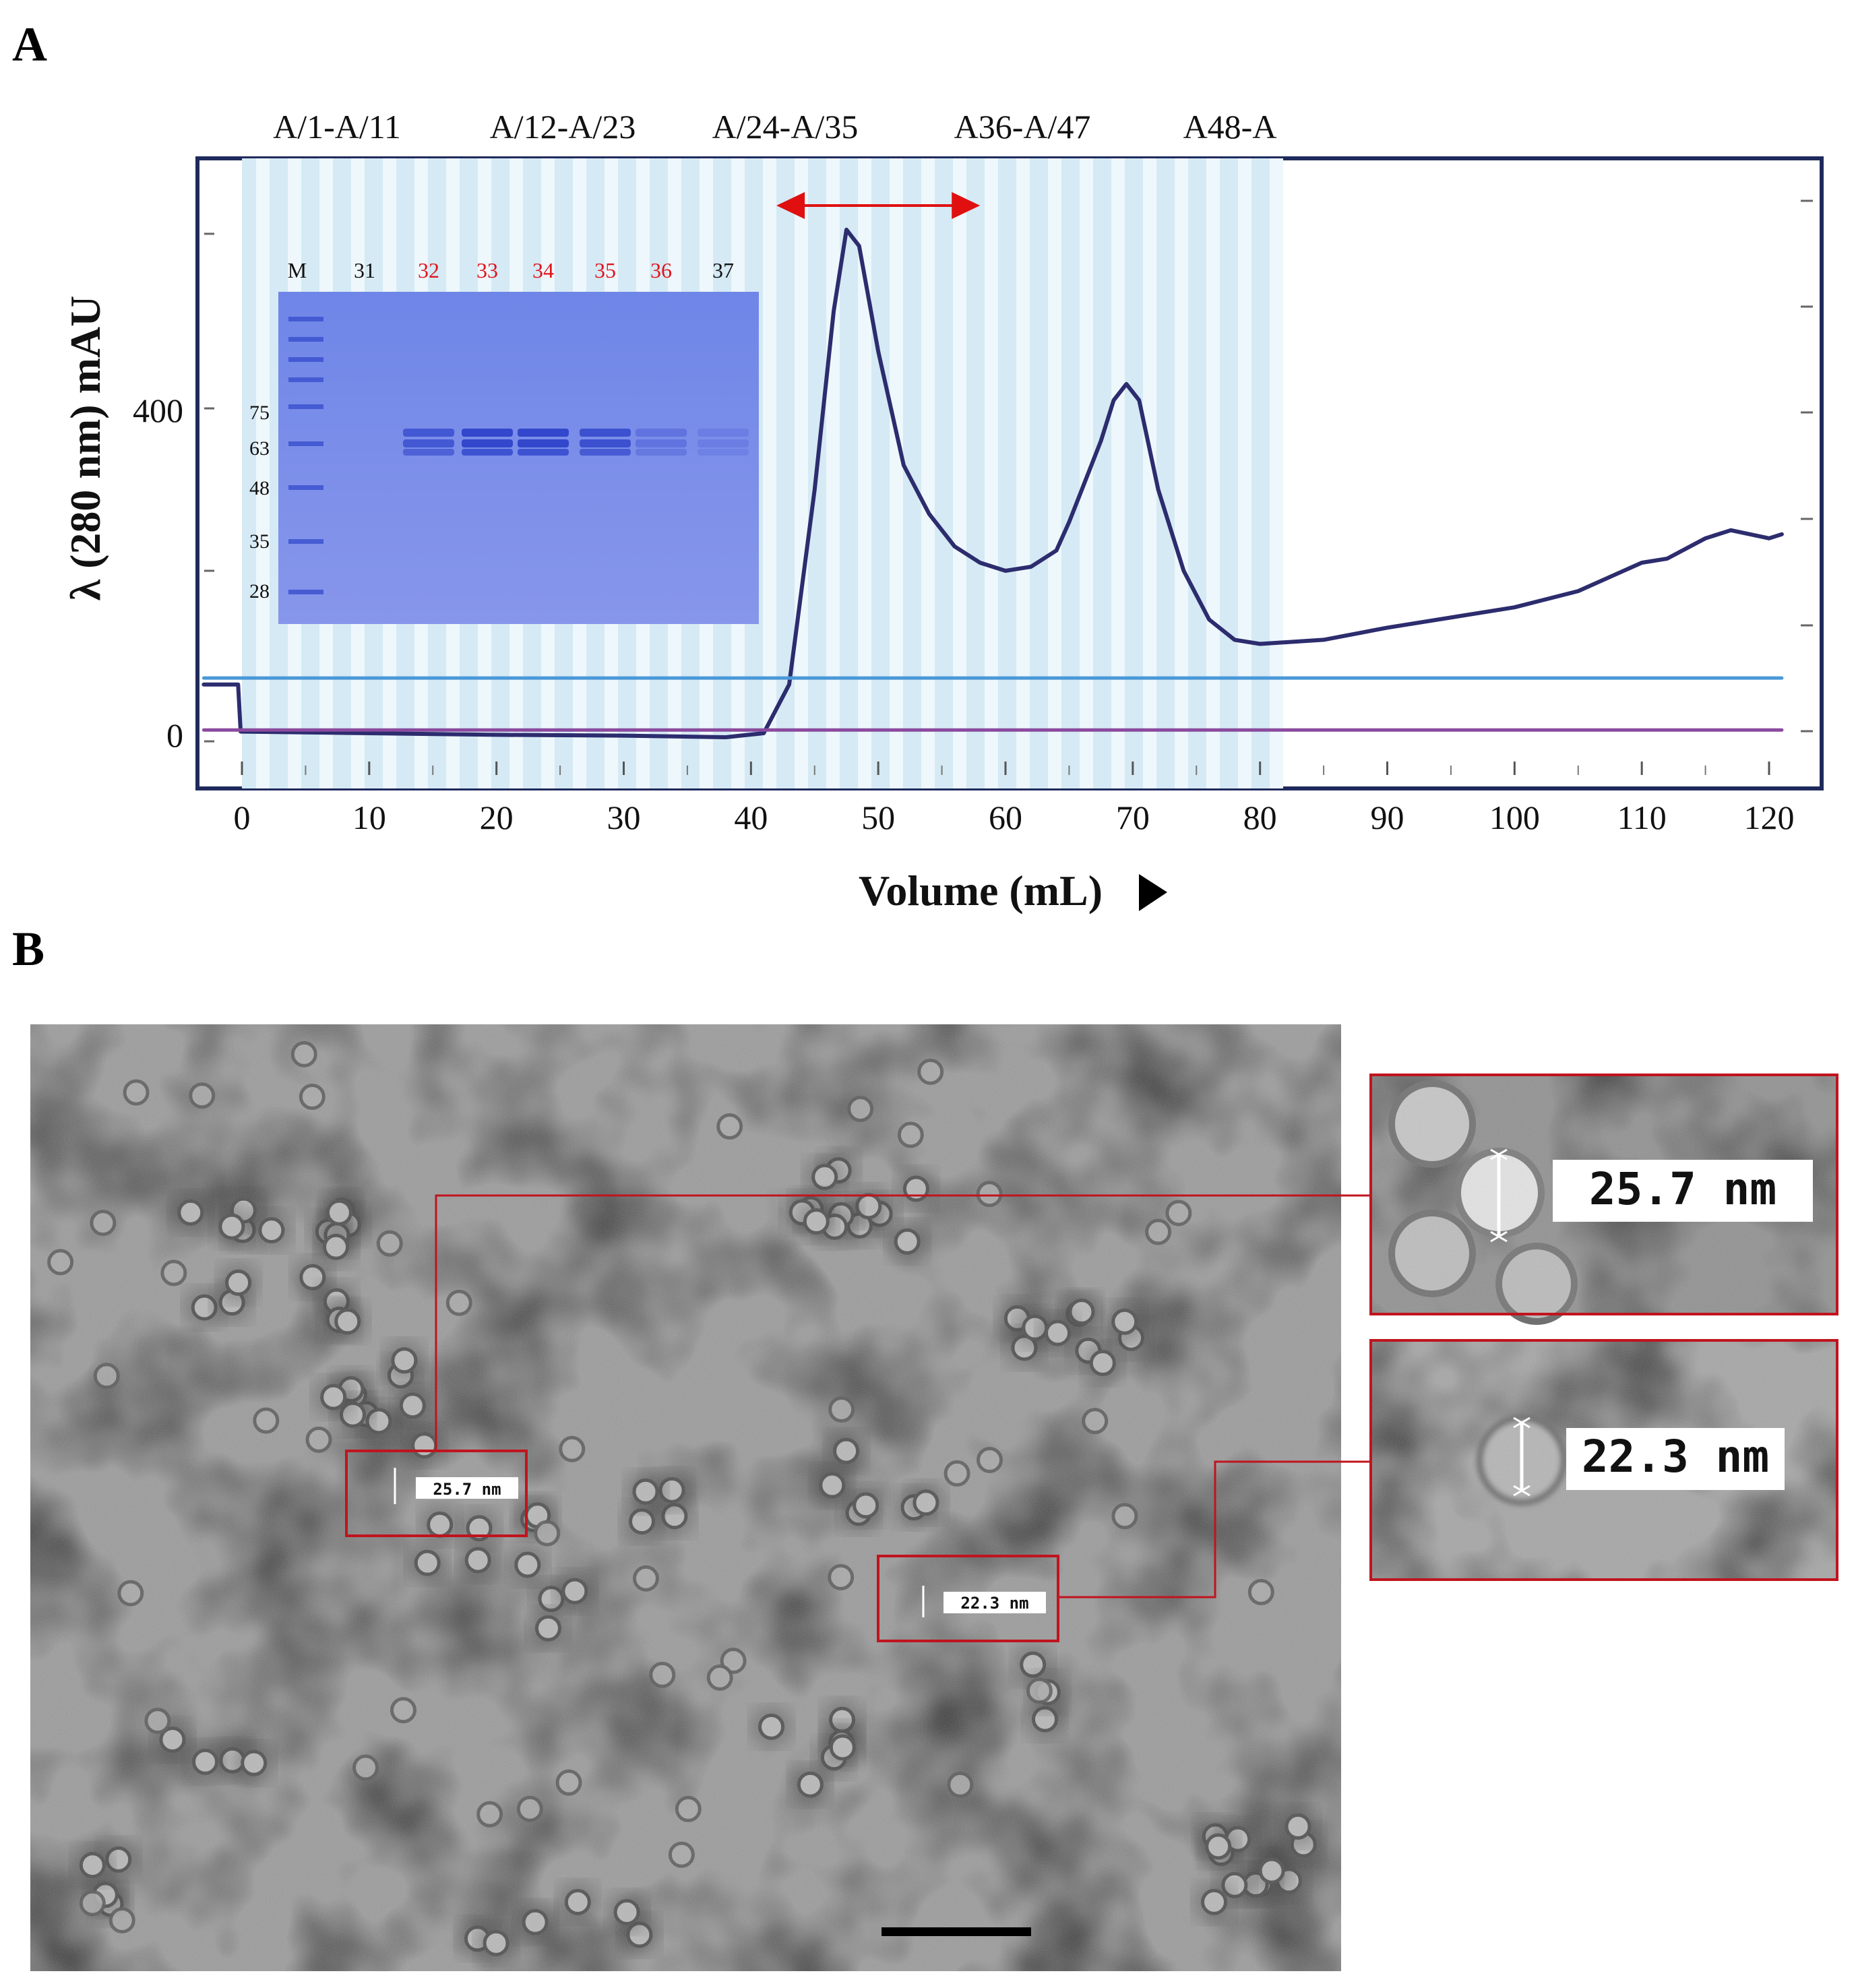 This screenshot has height=1988, width=1856. Describe the element at coordinates (1642, 817) in the screenshot. I see `x-tick-label: 110` at that location.